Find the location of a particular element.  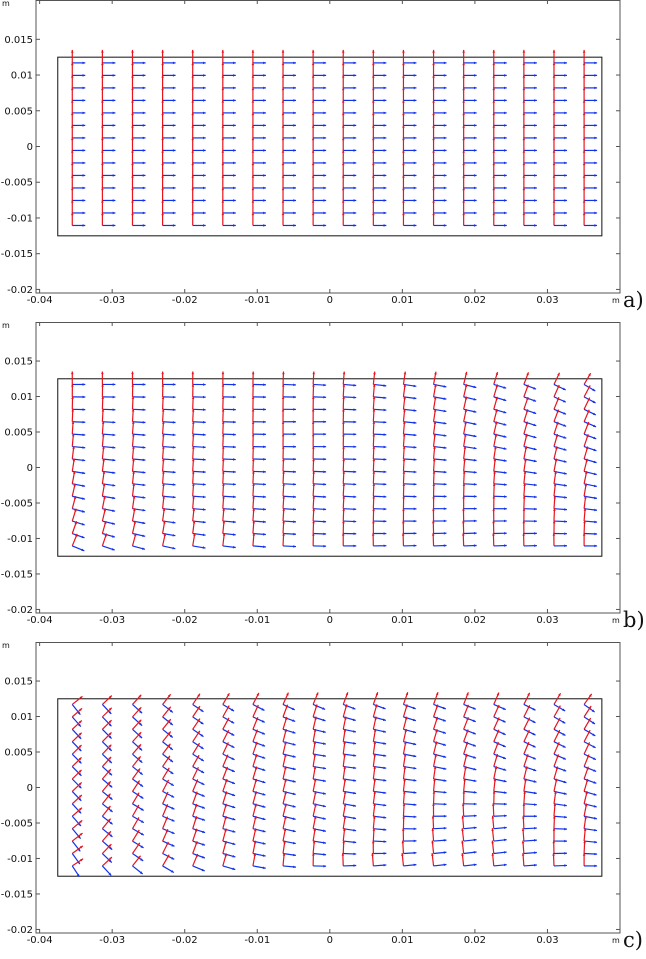

y-tick-label: -0.015 is located at coordinates (17, 254).